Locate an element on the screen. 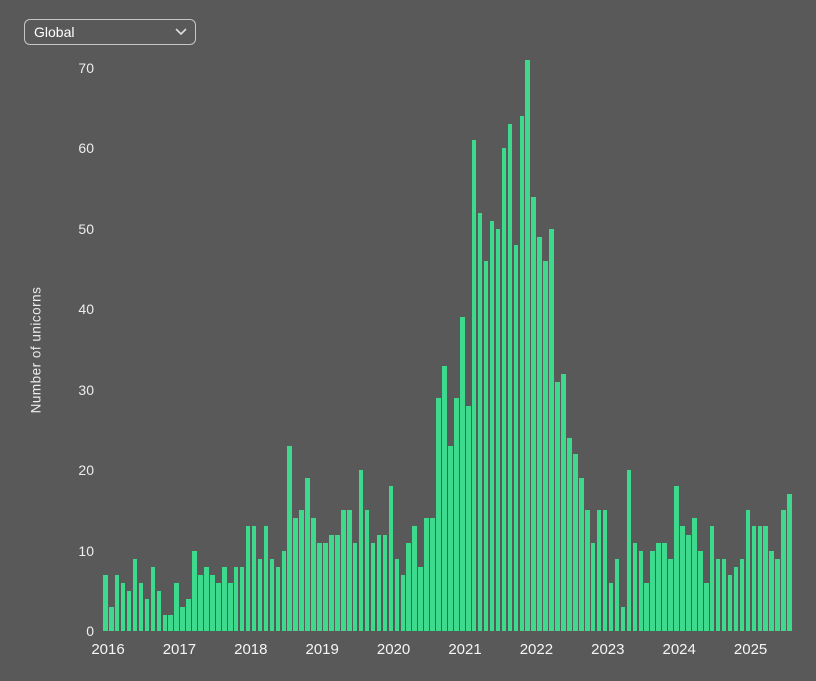 Image resolution: width=816 pixels, height=681 pixels. region-select: Global is located at coordinates (110, 32).